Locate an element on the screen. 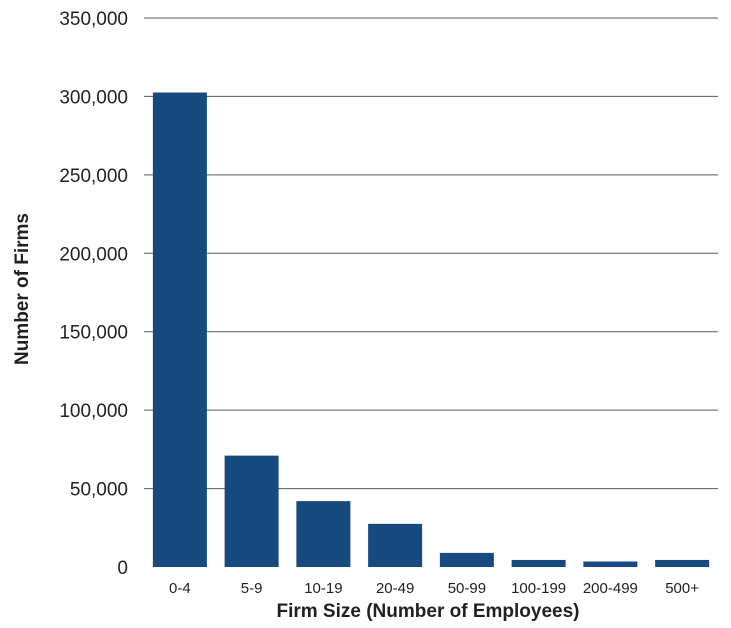 The image size is (731, 628). x-tick-label: 100-199 is located at coordinates (538, 588).